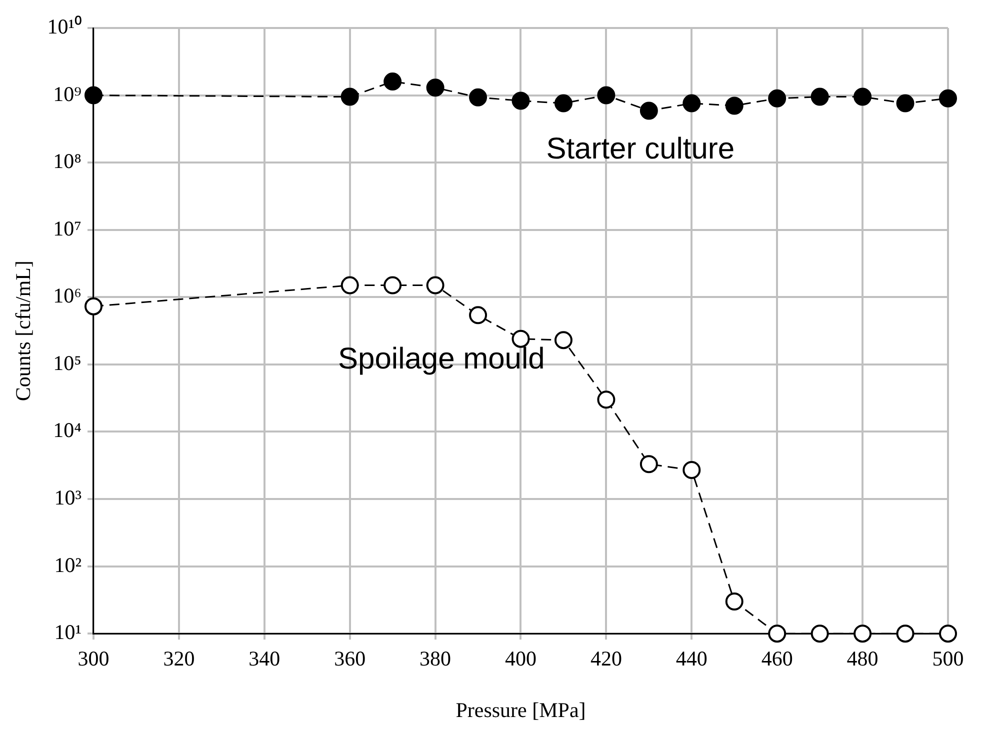 The height and width of the screenshot is (738, 987). I want to click on x-tick-label: 340, so click(264, 658).